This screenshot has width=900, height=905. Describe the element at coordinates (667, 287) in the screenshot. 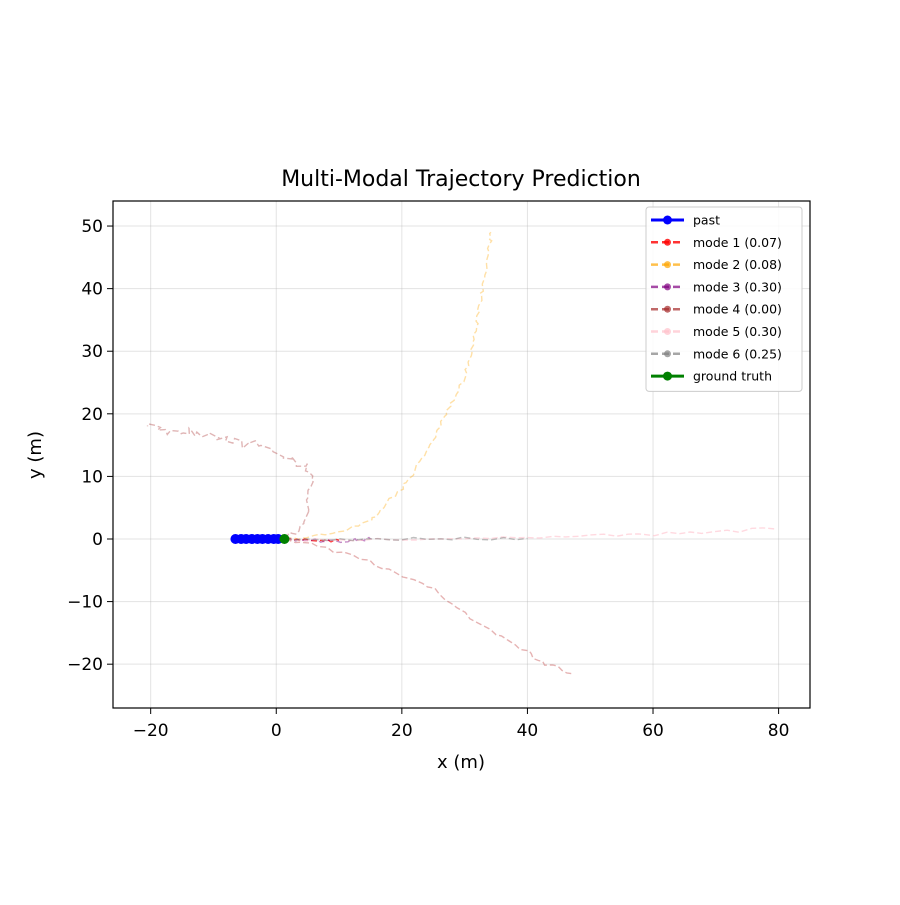

I see `legend-4-marker` at that location.